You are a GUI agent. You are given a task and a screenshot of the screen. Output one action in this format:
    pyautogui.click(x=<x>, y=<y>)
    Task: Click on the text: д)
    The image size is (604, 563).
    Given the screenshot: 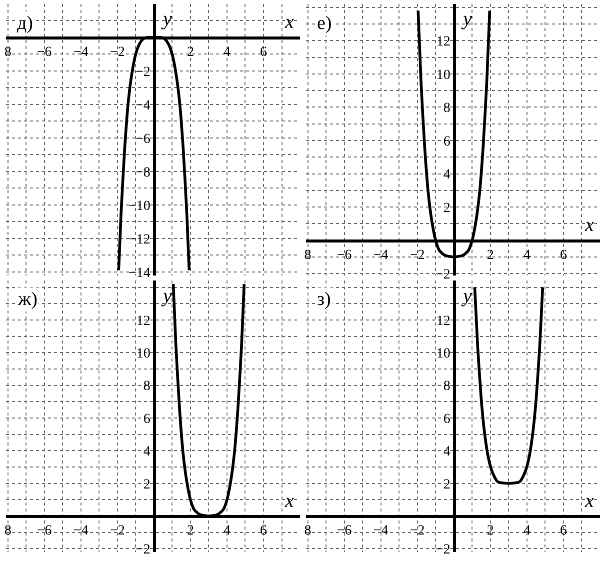 What is the action you would take?
    pyautogui.click(x=25, y=23)
    